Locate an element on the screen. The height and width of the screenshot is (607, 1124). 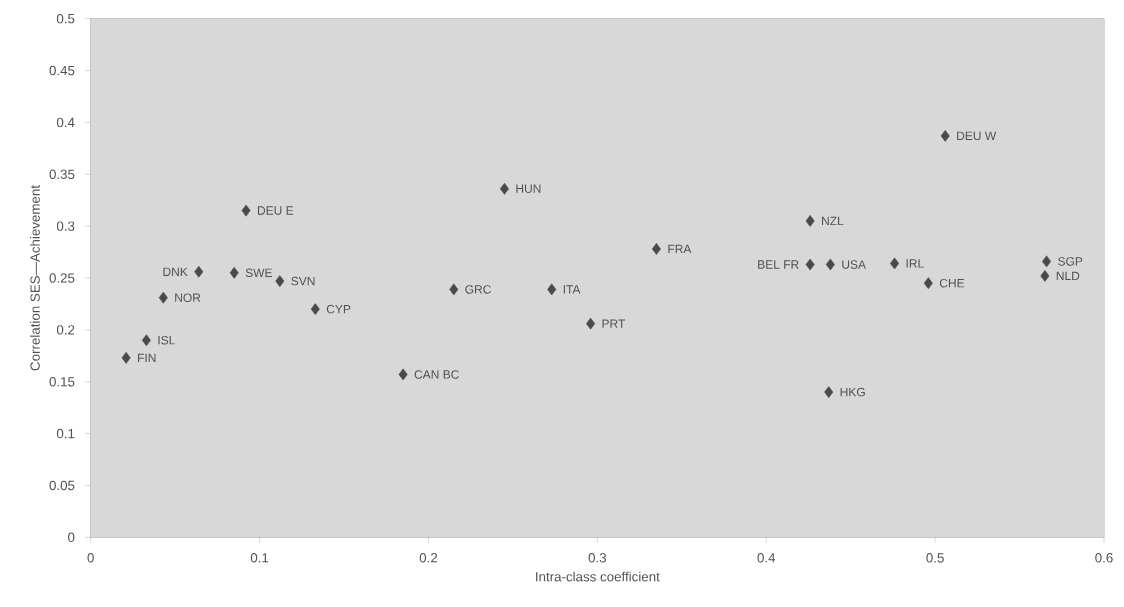
x-tick-label: 0.4 is located at coordinates (766, 558).